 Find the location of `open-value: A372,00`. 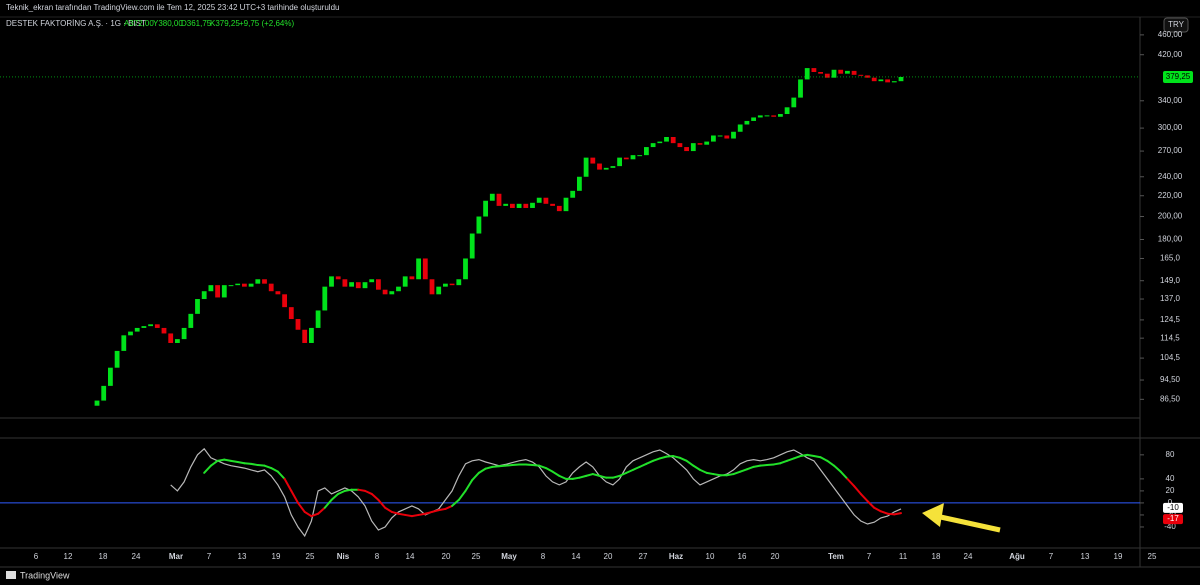

open-value: A372,00 is located at coordinates (139, 23).